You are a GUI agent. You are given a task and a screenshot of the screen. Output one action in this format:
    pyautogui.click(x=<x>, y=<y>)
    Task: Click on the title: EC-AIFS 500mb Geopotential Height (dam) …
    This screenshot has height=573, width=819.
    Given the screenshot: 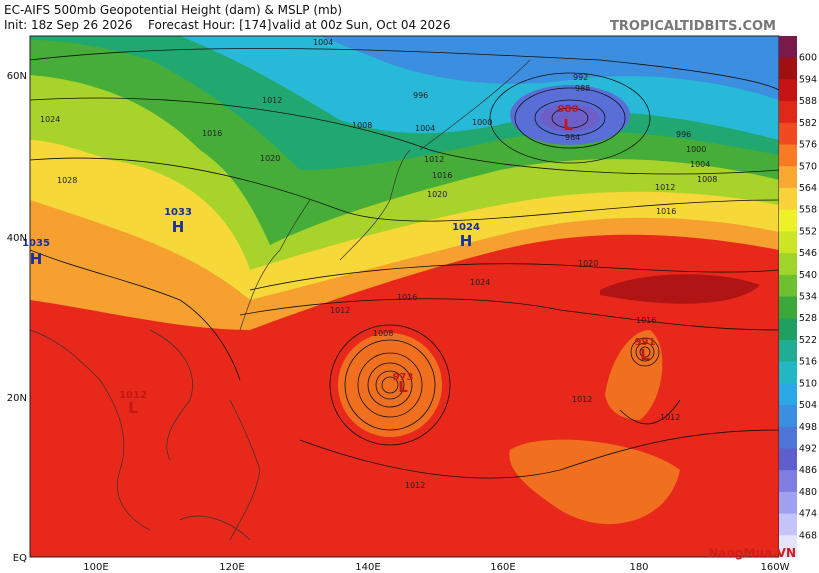 What is the action you would take?
    pyautogui.click(x=173, y=10)
    